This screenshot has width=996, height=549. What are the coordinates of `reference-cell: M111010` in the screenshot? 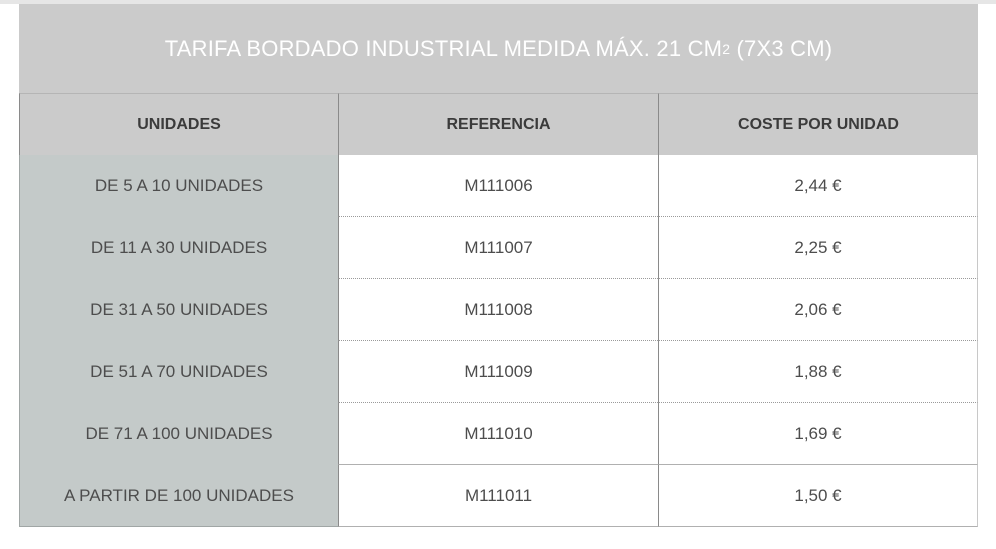 It's located at (498, 434).